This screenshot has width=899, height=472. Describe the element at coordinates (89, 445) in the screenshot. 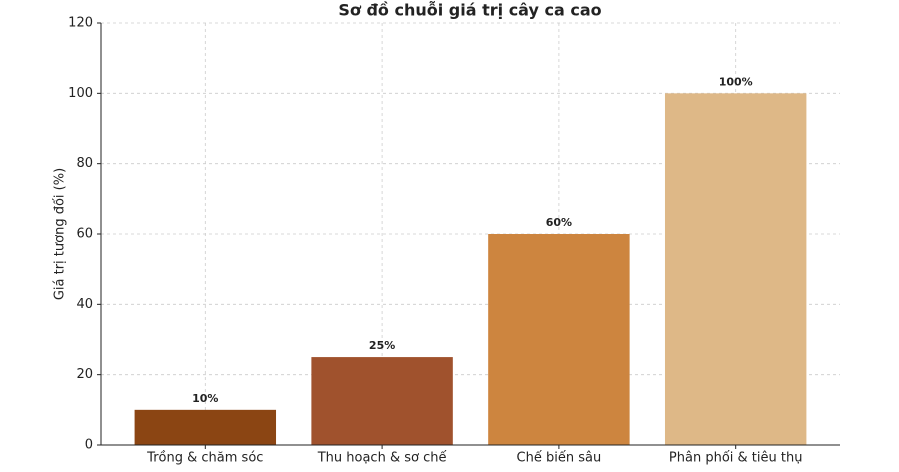

I see `y-tick-label: 0` at that location.